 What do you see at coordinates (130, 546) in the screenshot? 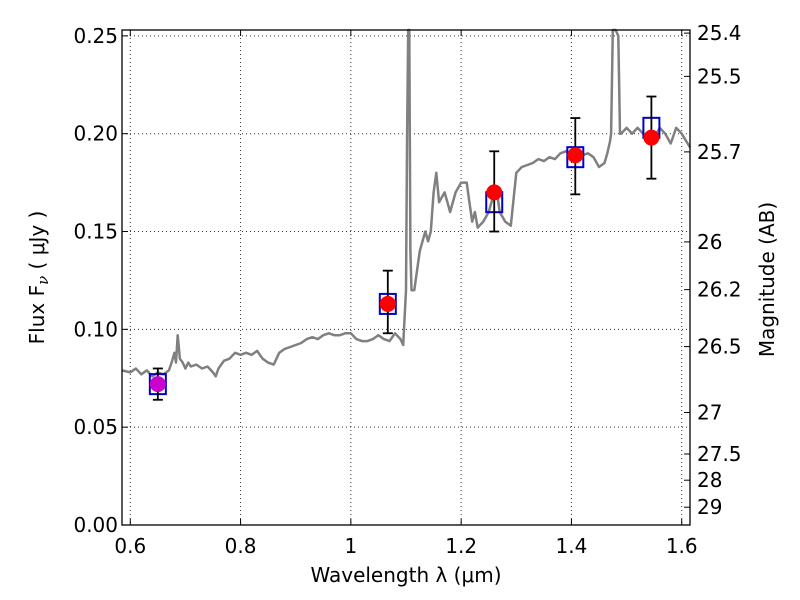
I see `x-tick-label: 0.6` at bounding box center [130, 546].